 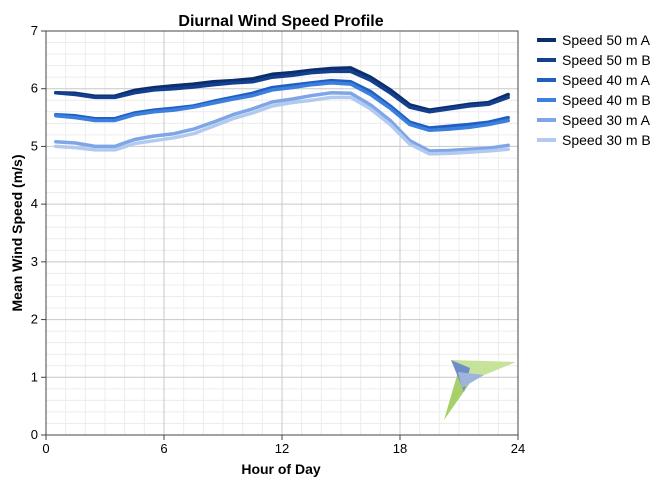 What do you see at coordinates (45, 448) in the screenshot?
I see `x-tick-label: 0` at bounding box center [45, 448].